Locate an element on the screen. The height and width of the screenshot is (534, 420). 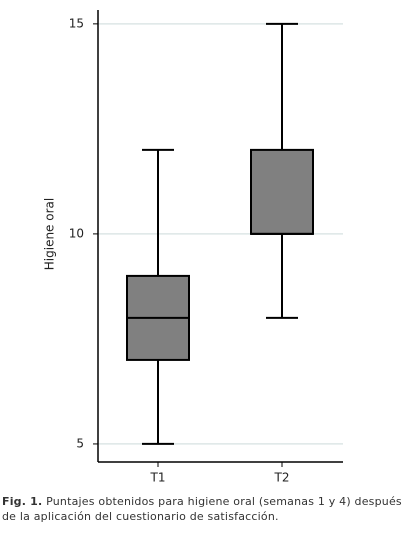
y-tick-label: 15 is located at coordinates (76, 23).